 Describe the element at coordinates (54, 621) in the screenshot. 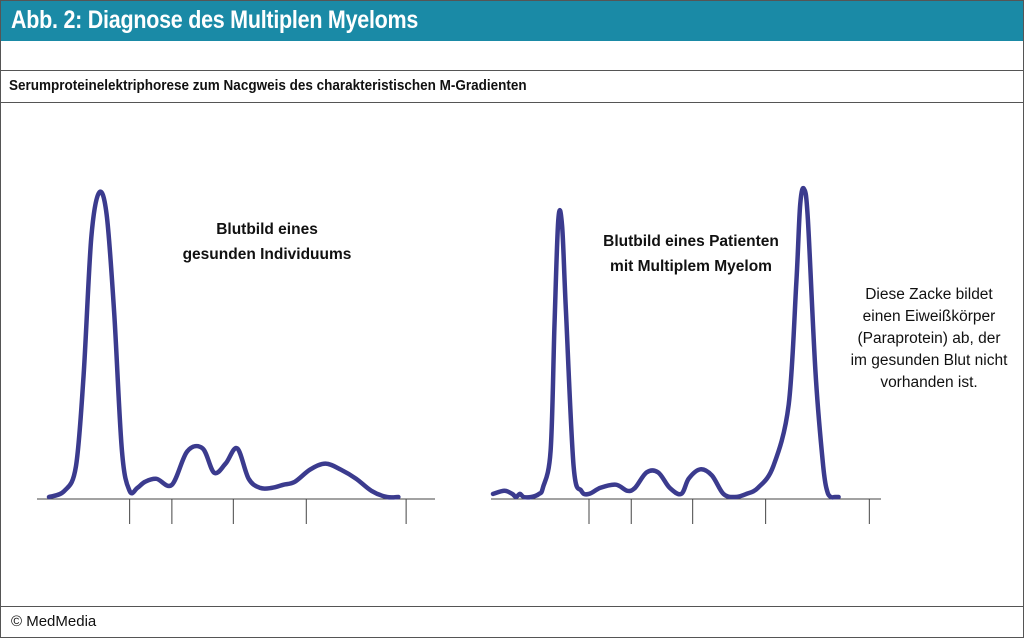

I see `copyright-note: © MedMedia` at that location.